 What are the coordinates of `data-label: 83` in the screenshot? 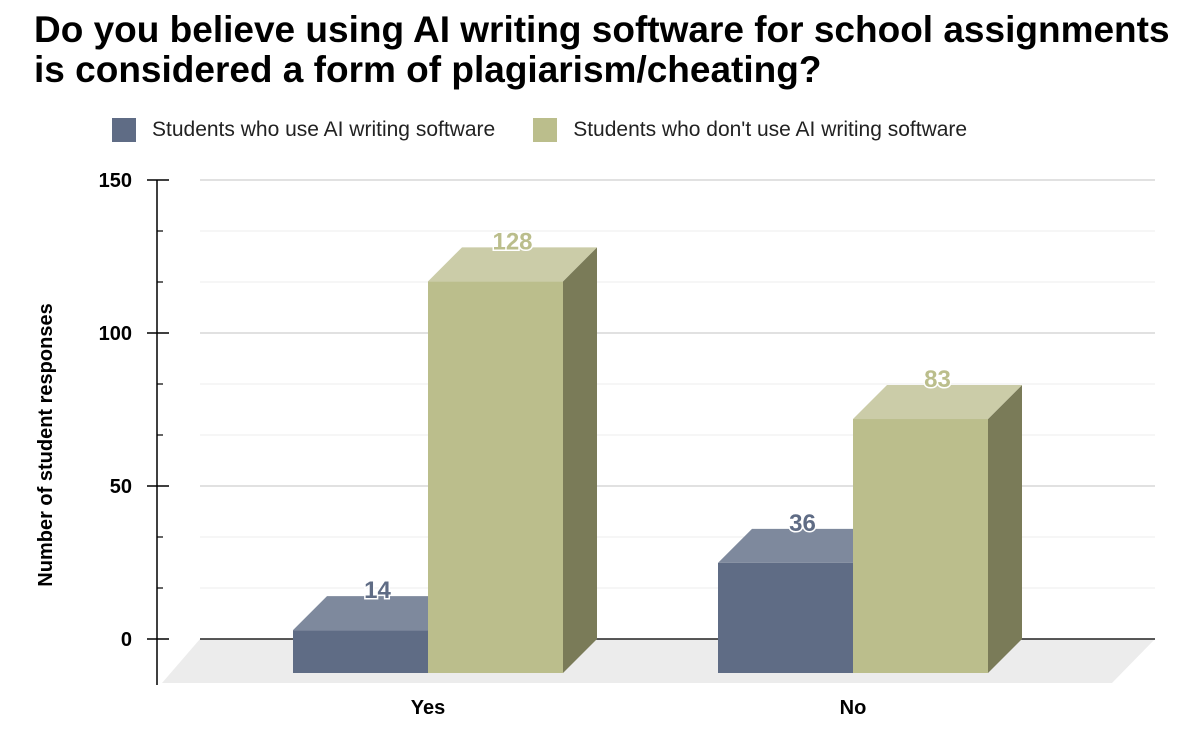 It's located at (937, 379).